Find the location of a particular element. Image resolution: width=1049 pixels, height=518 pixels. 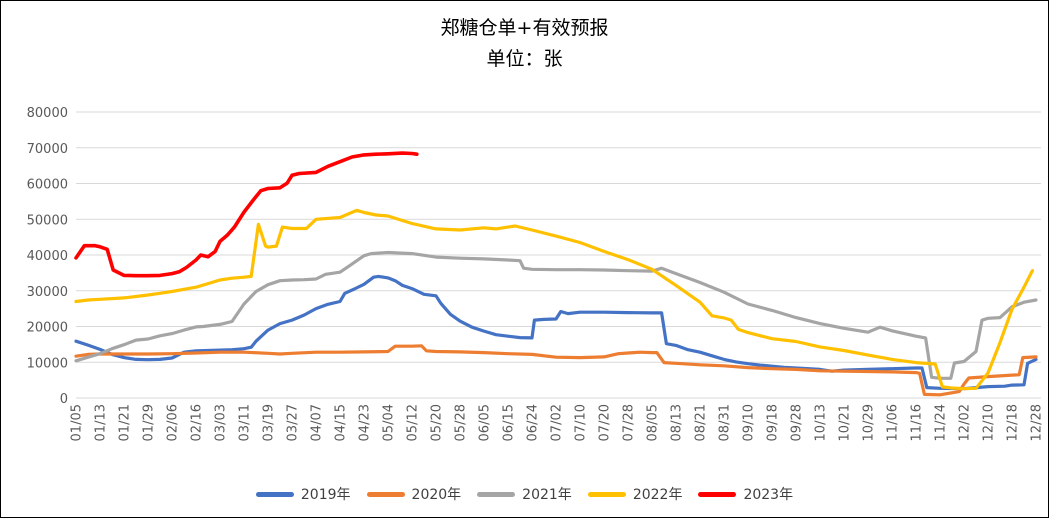

legend-swatch-2020年 is located at coordinates (385, 494).